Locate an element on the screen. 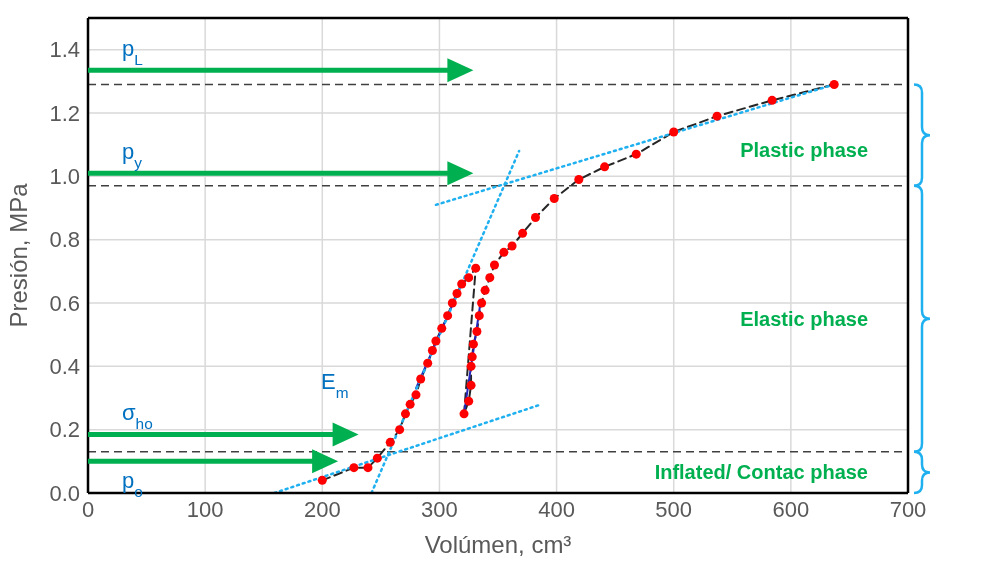 Image resolution: width=1002 pixels, height=569 pixels. annotation: Elastic phase is located at coordinates (804, 318).